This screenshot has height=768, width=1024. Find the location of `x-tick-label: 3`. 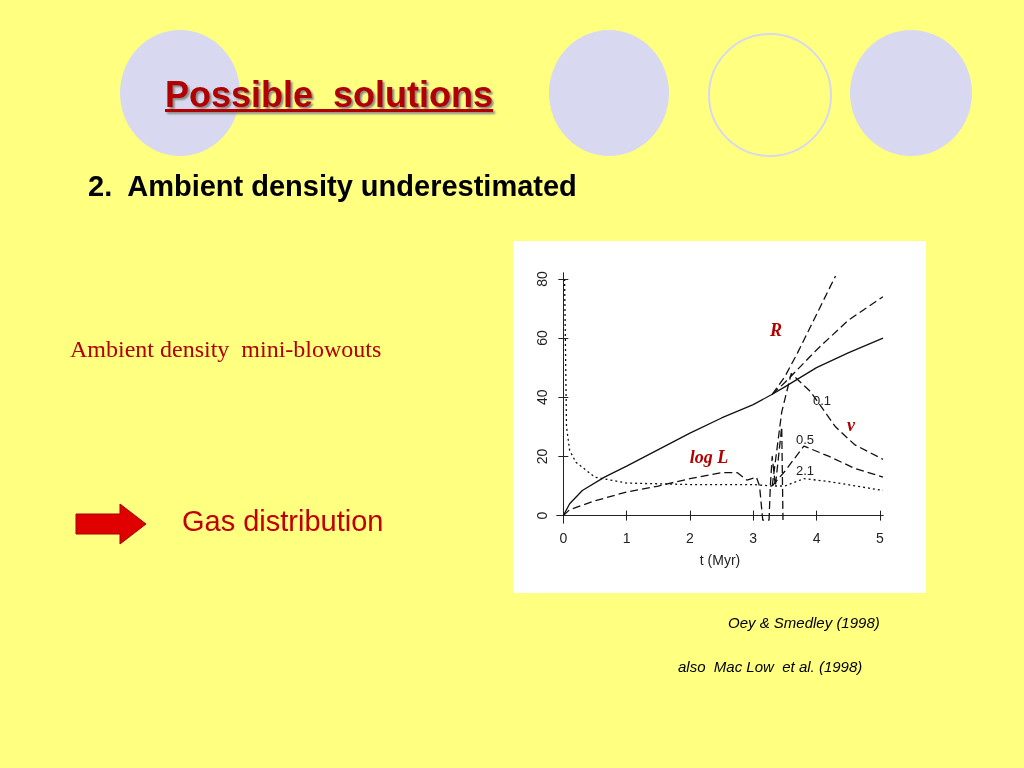

x-tick-label: 3 is located at coordinates (753, 538).